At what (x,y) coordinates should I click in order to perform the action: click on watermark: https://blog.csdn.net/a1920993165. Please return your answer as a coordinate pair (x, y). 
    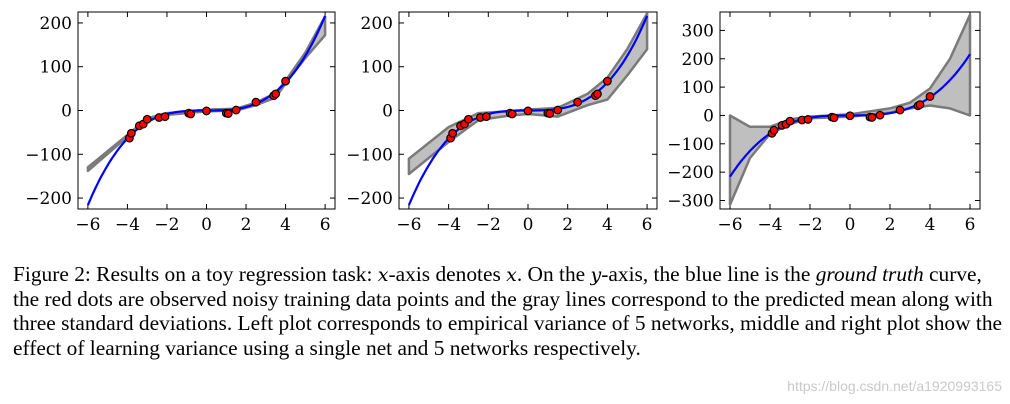
    Looking at the image, I should click on (894, 386).